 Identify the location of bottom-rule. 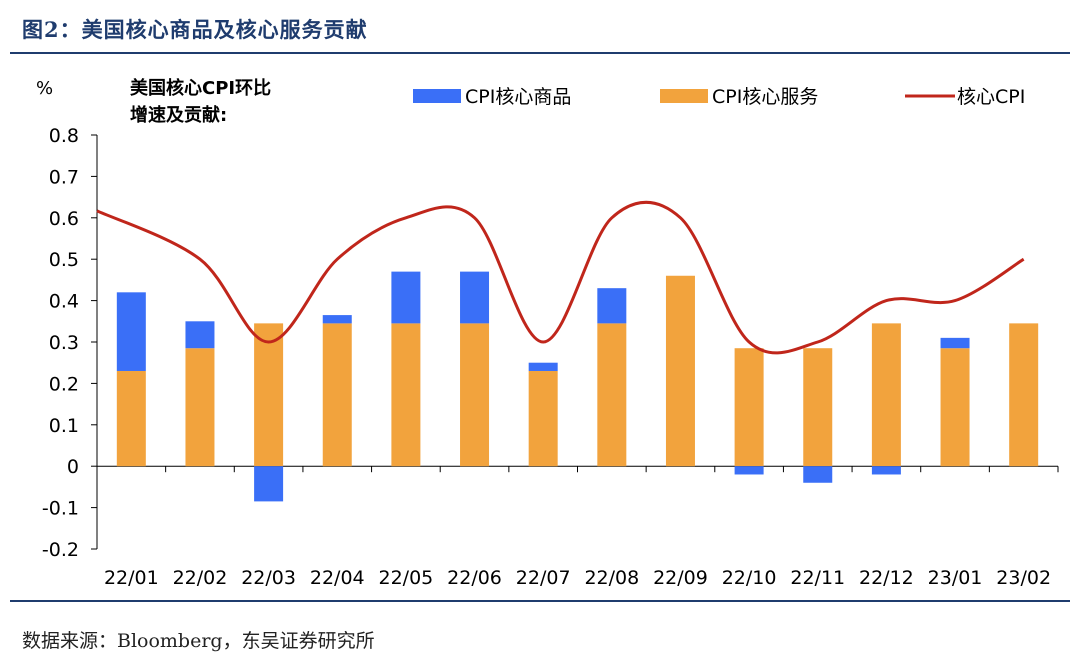
(540, 601).